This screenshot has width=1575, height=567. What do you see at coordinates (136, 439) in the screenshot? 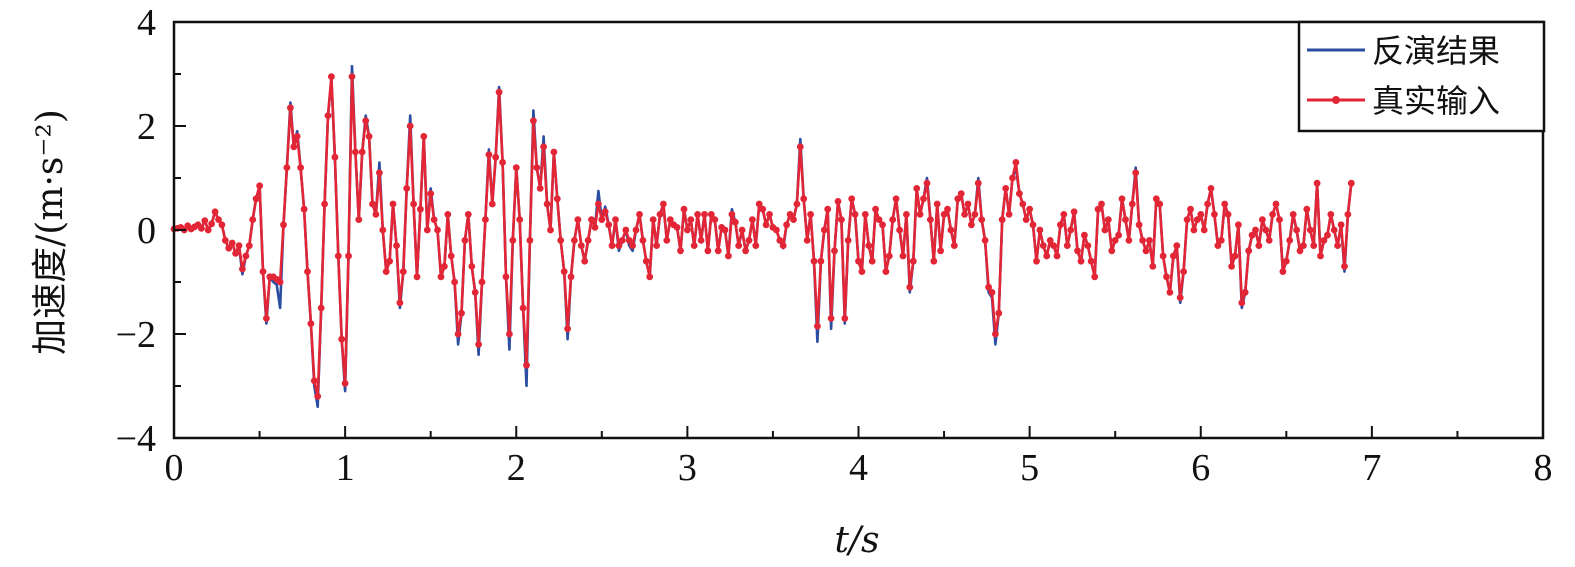
I see `y-tick-label: −4` at bounding box center [136, 439].